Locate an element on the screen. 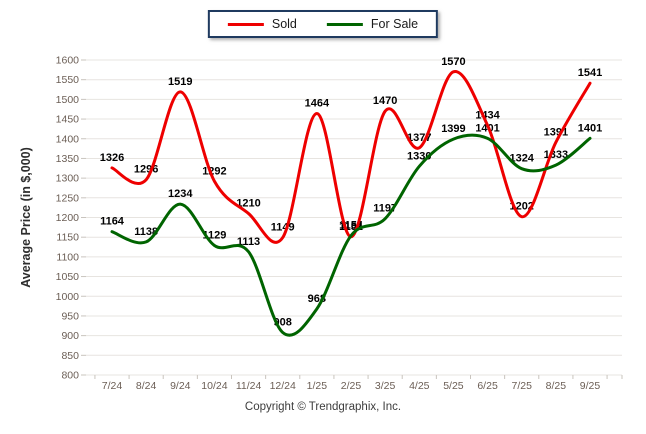 The height and width of the screenshot is (434, 646). y-tick-label: 950 is located at coordinates (70, 316).